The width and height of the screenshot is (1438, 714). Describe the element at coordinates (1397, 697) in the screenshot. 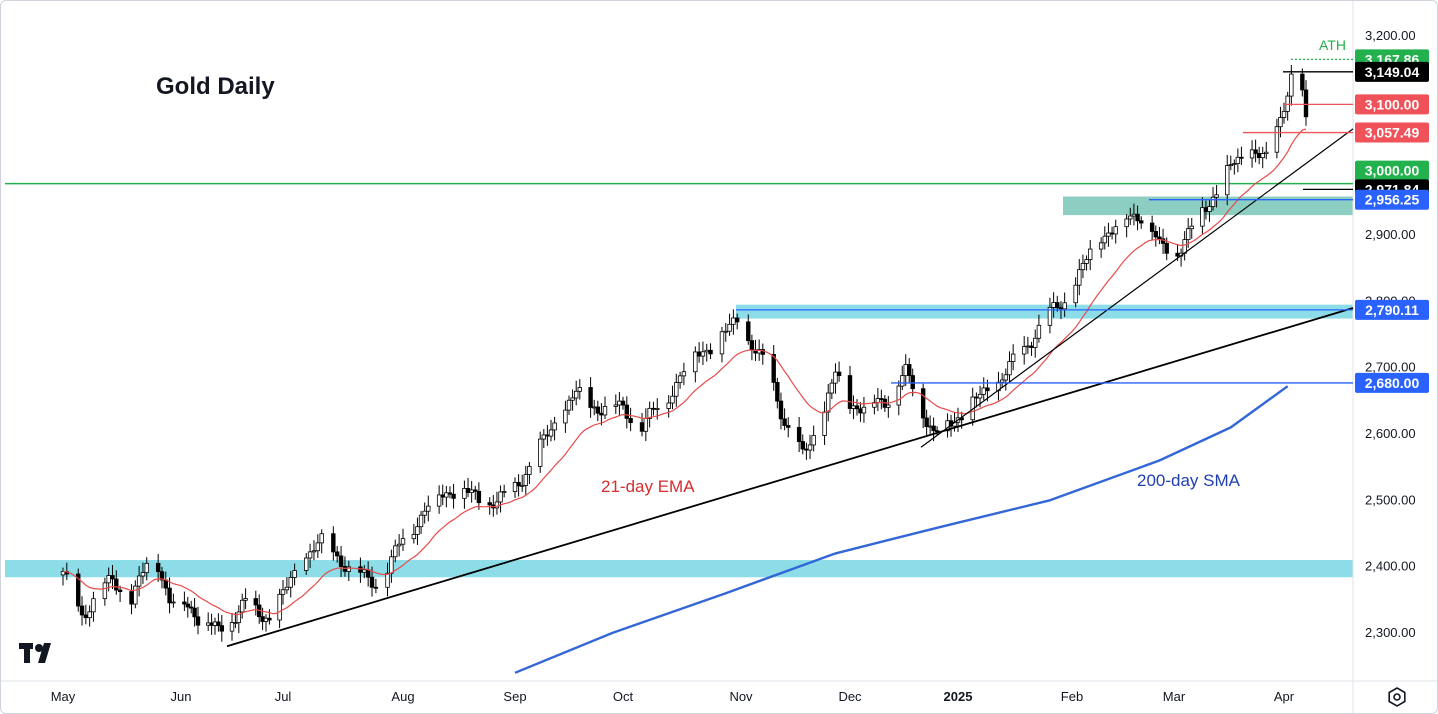

I see `settings-icon` at that location.